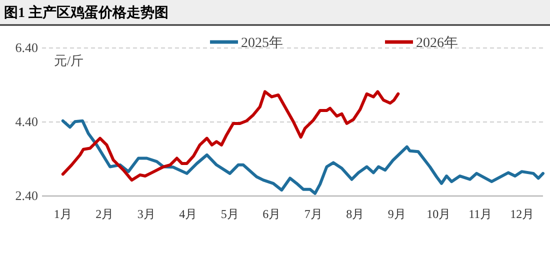 This screenshot has width=550, height=271. I want to click on x-tick-label: 10月, so click(438, 214).